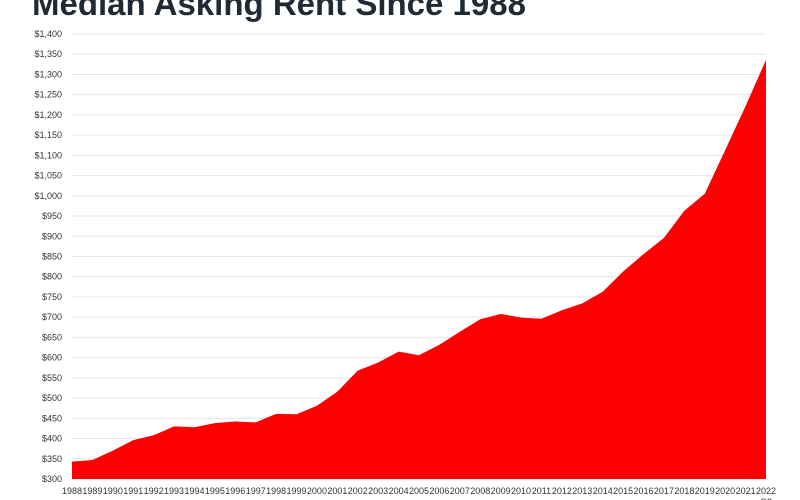 The height and width of the screenshot is (500, 800). Describe the element at coordinates (623, 491) in the screenshot. I see `x-tick-label: 2015` at that location.